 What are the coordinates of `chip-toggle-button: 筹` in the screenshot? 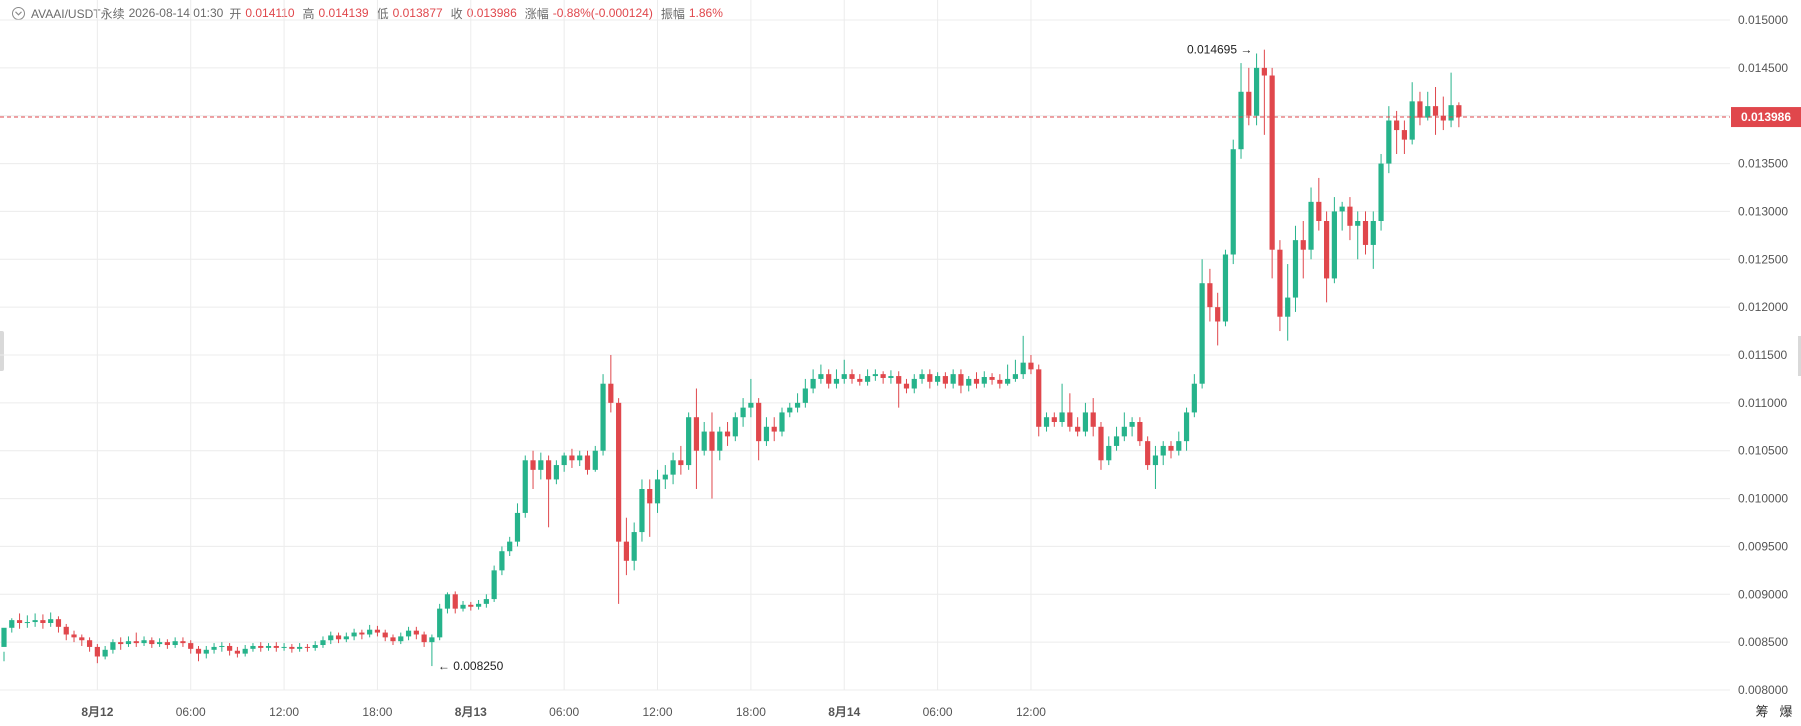 It's located at (1761, 711).